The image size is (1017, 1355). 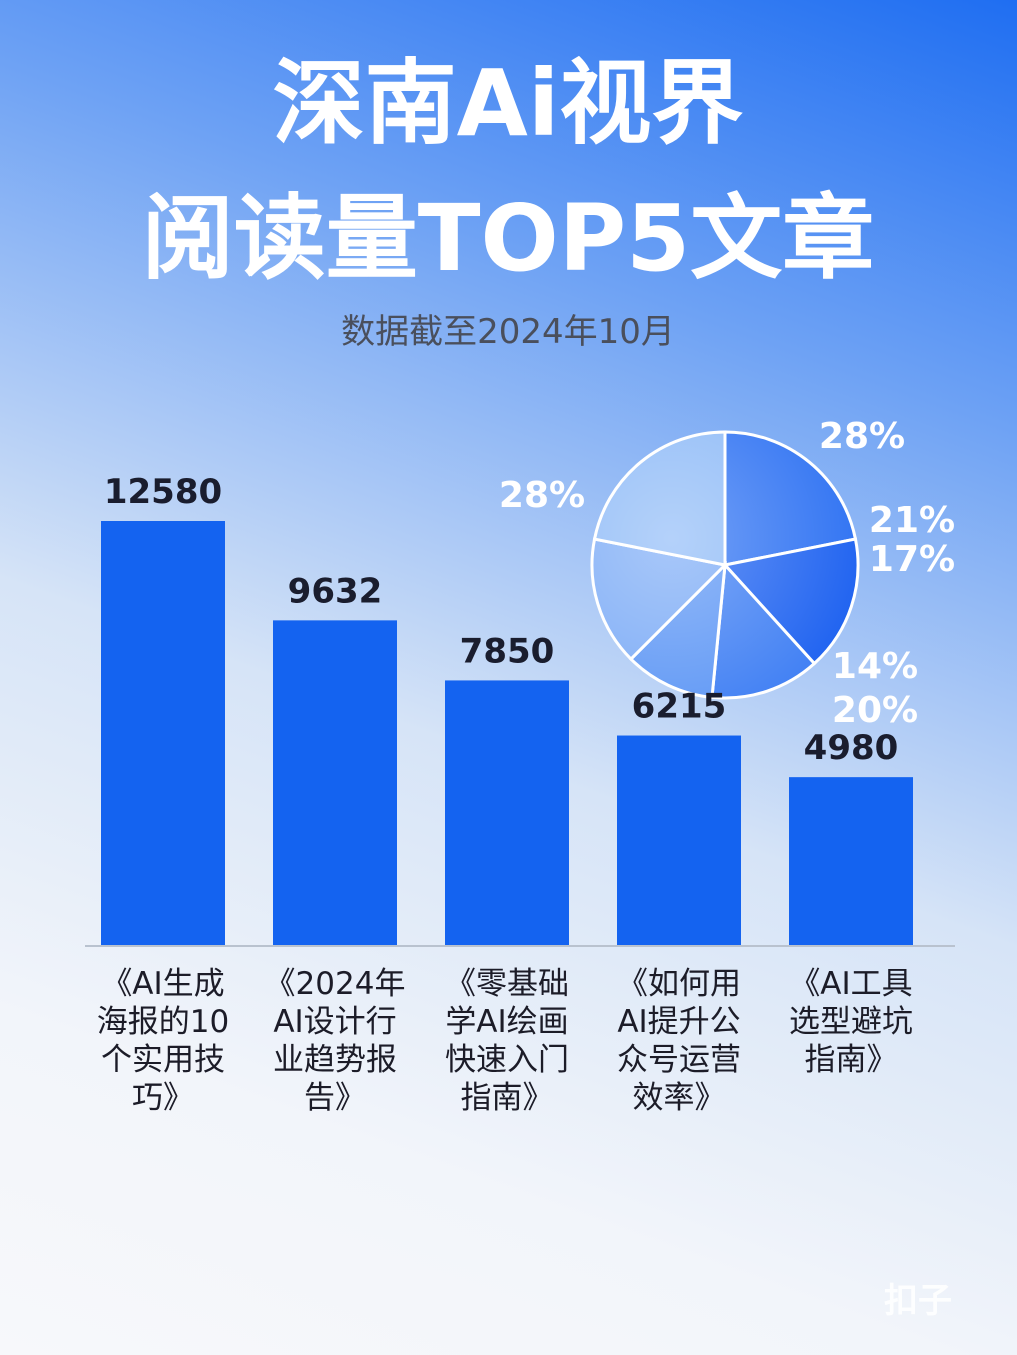 What do you see at coordinates (679, 1041) in the screenshot?
I see `category-label: 《如何用AI提升公众号运营效率》` at bounding box center [679, 1041].